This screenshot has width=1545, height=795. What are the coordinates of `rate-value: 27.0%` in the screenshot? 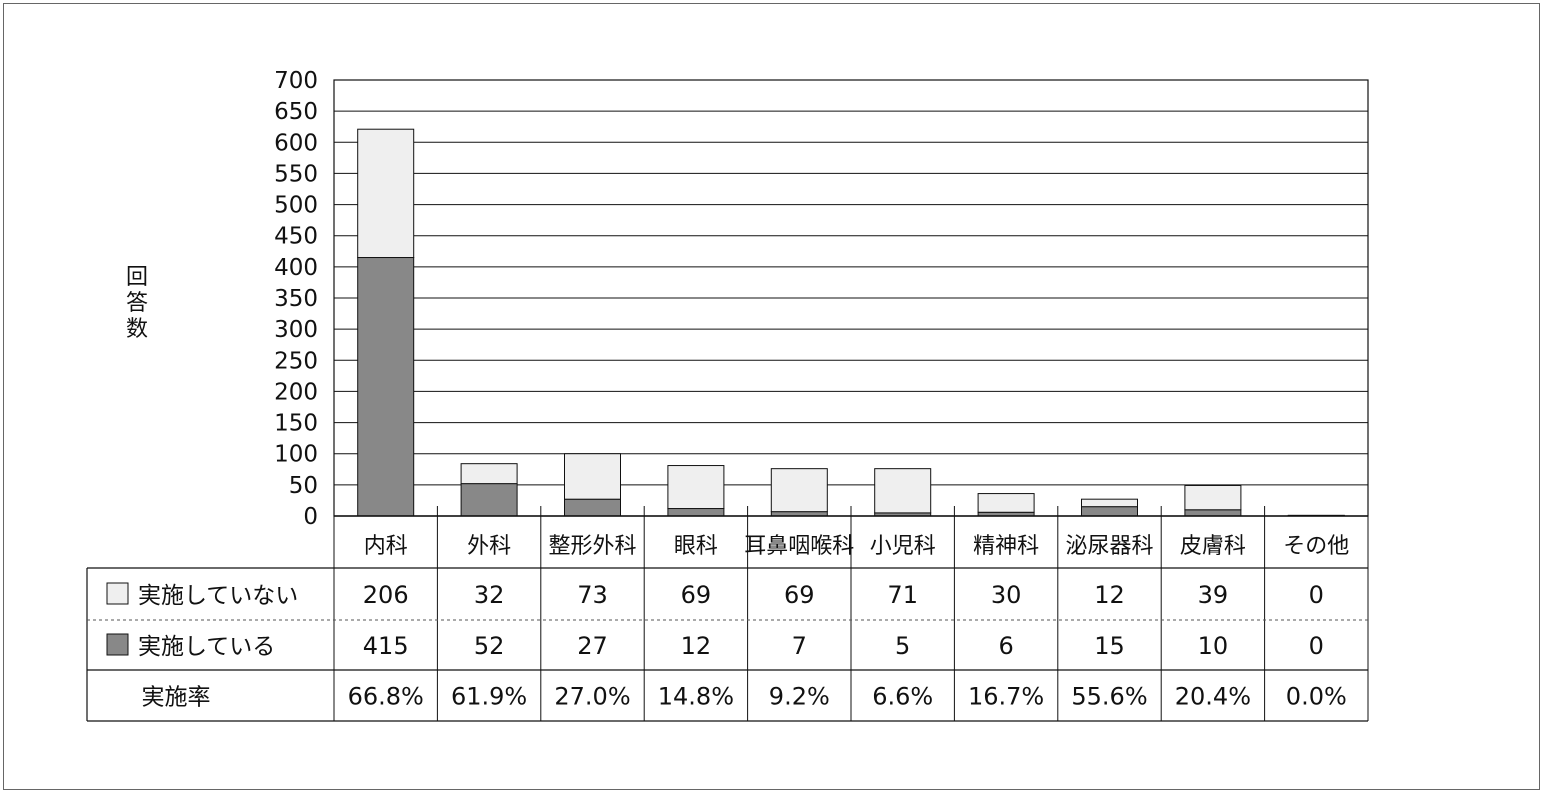 It's located at (592, 697).